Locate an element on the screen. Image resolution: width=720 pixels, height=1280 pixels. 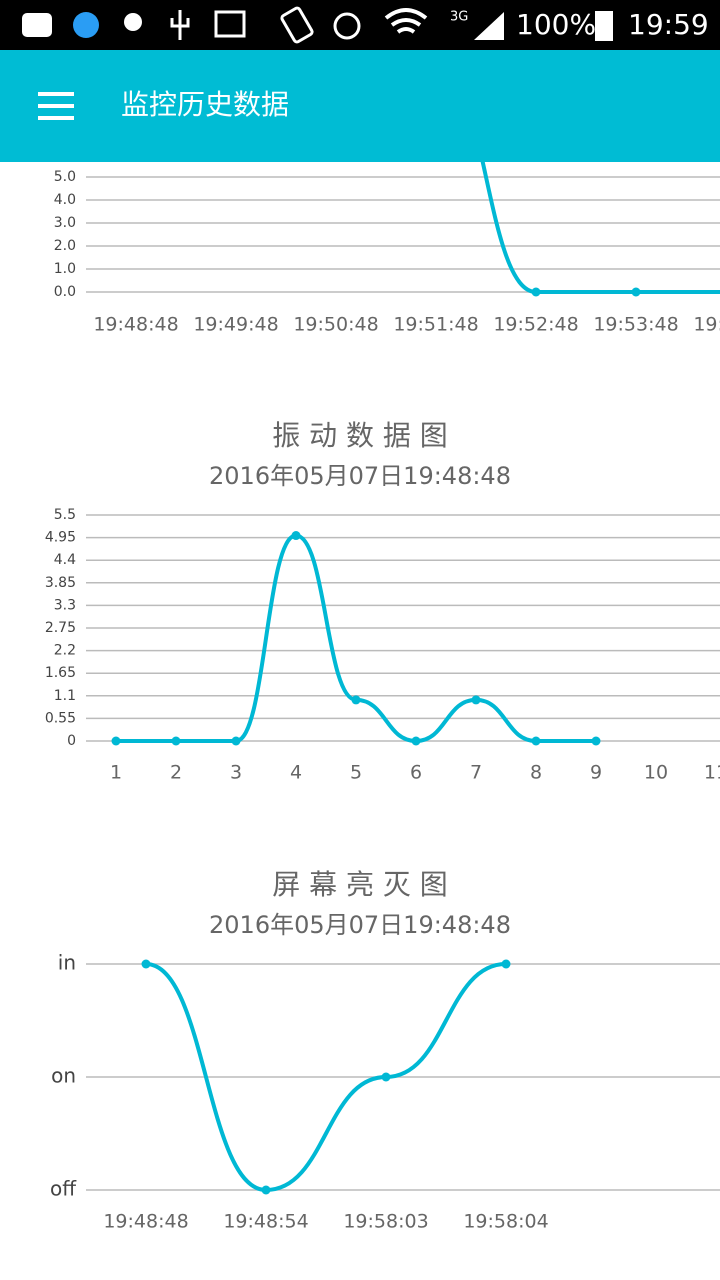
y-tick-label: 1.0 is located at coordinates (65, 269).